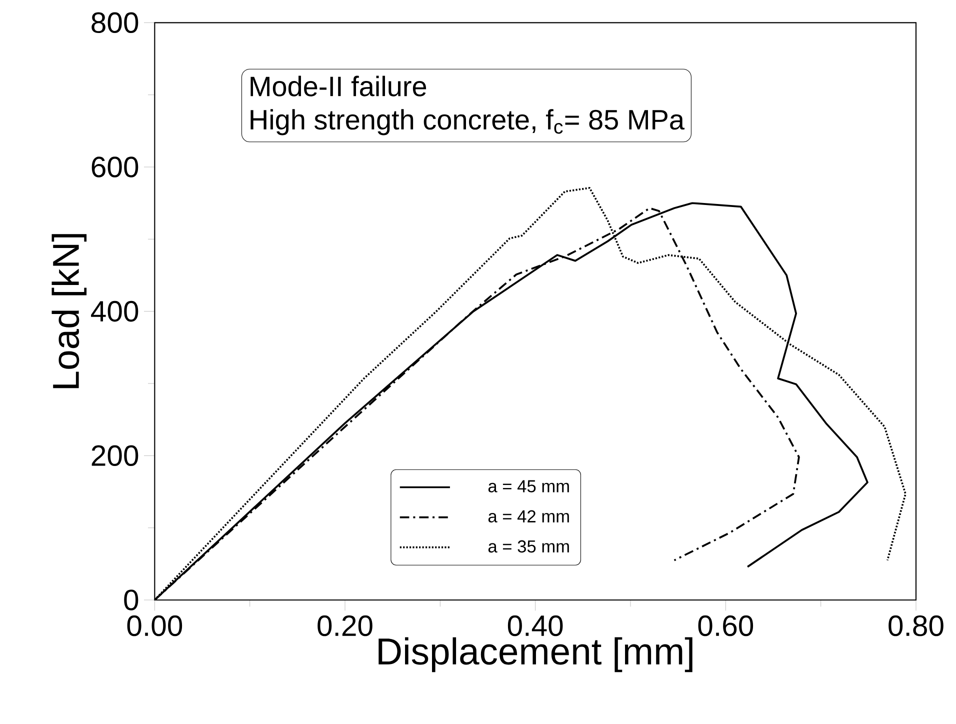 The height and width of the screenshot is (724, 956). Describe the element at coordinates (115, 23) in the screenshot. I see `y-tick-label: 800` at that location.